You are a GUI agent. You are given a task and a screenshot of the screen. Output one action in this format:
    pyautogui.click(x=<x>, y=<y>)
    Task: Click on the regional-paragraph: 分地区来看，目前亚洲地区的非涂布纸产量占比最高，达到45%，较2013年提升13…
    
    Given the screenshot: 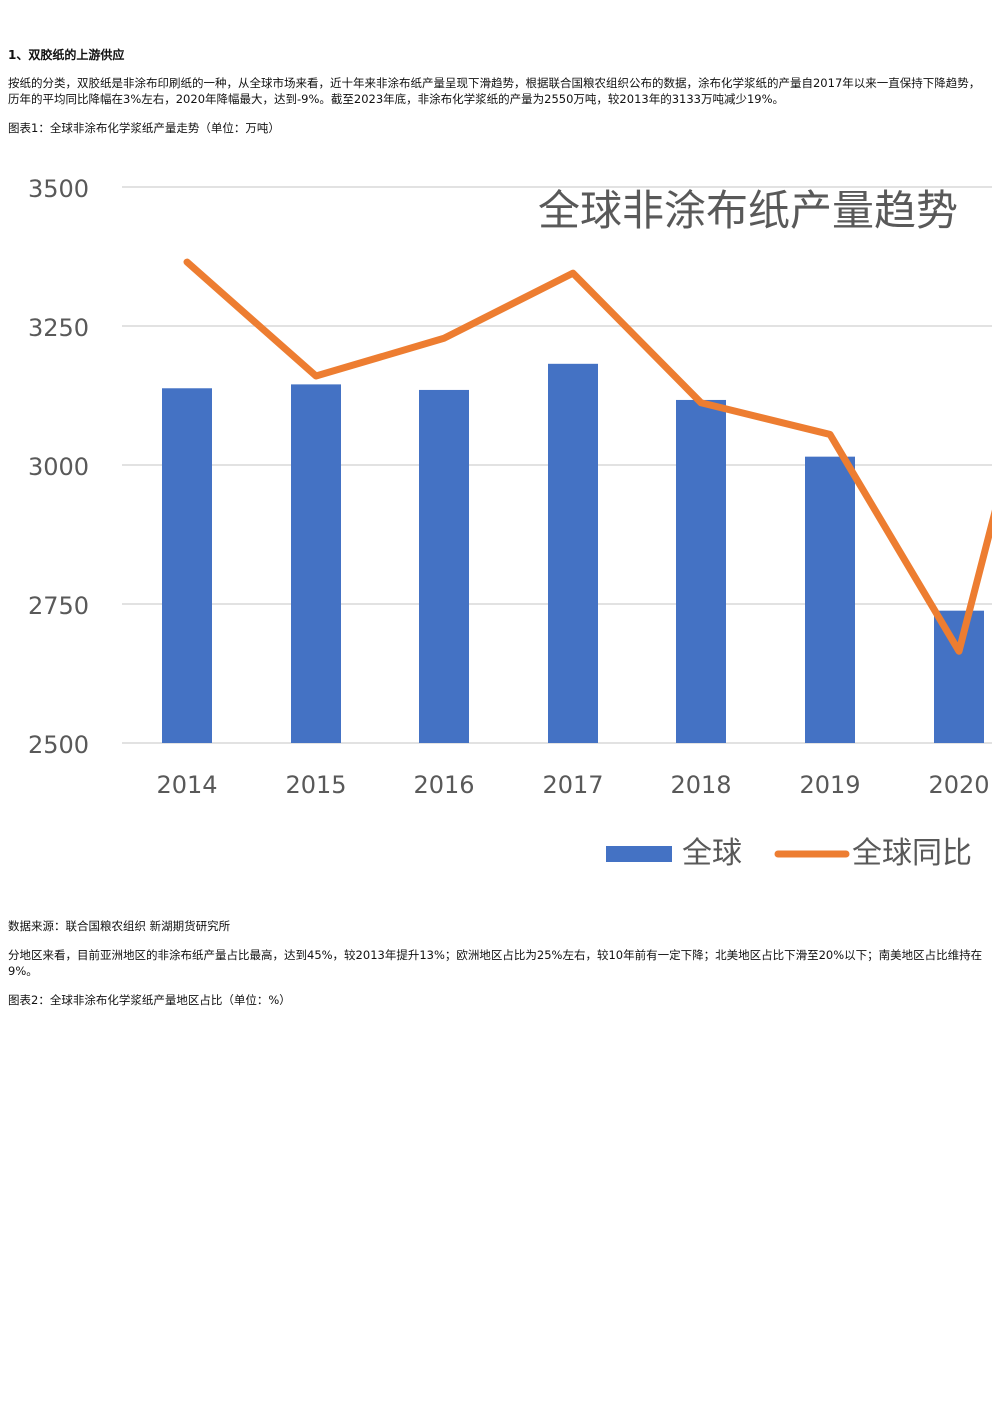 What is the action you would take?
    pyautogui.click(x=495, y=963)
    